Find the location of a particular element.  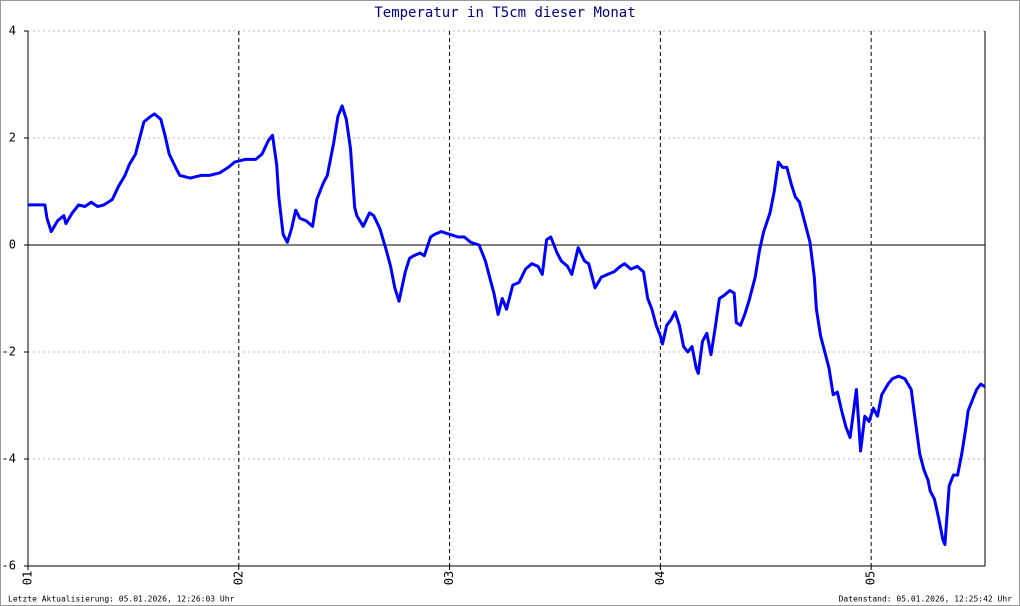

x-tick-label: 04 is located at coordinates (660, 578).